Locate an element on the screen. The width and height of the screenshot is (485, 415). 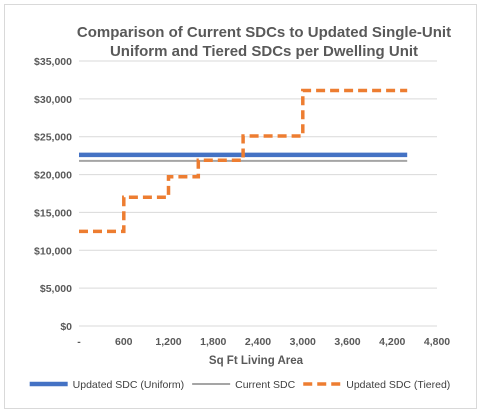
x-tick-label: 2,400 is located at coordinates (258, 342).